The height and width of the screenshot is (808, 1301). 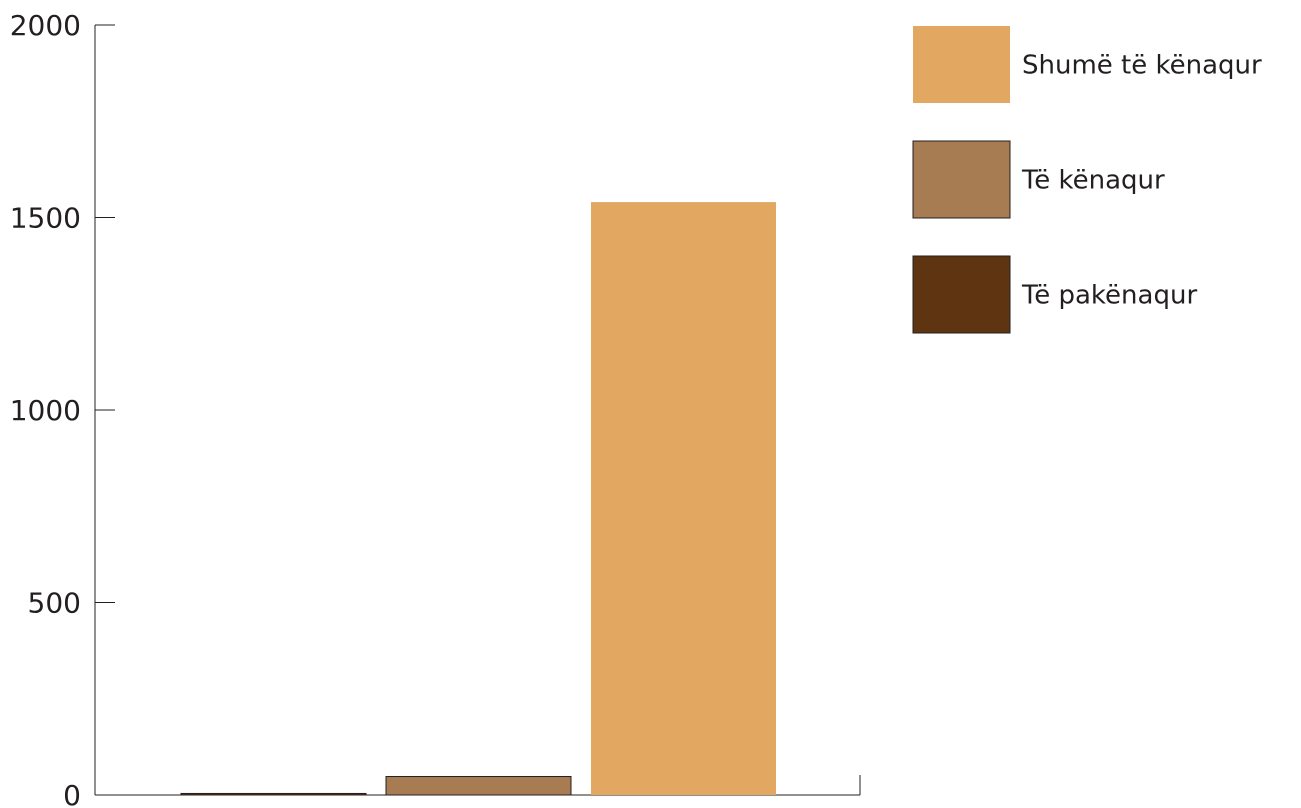 What do you see at coordinates (45, 218) in the screenshot?
I see `y-tick-label: 1500` at bounding box center [45, 218].